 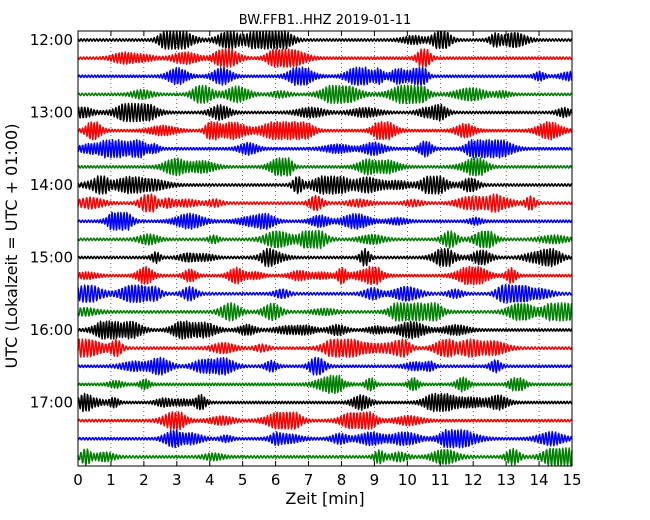 What do you see at coordinates (325, 20) in the screenshot?
I see `chart-title: BW.FFB1..HHZ 2019-01-11` at bounding box center [325, 20].